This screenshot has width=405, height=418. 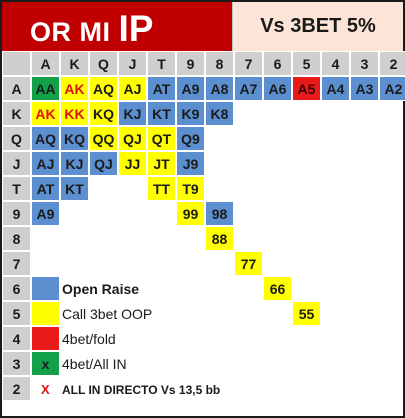 I want to click on hand-cell: A4, so click(x=335, y=88).